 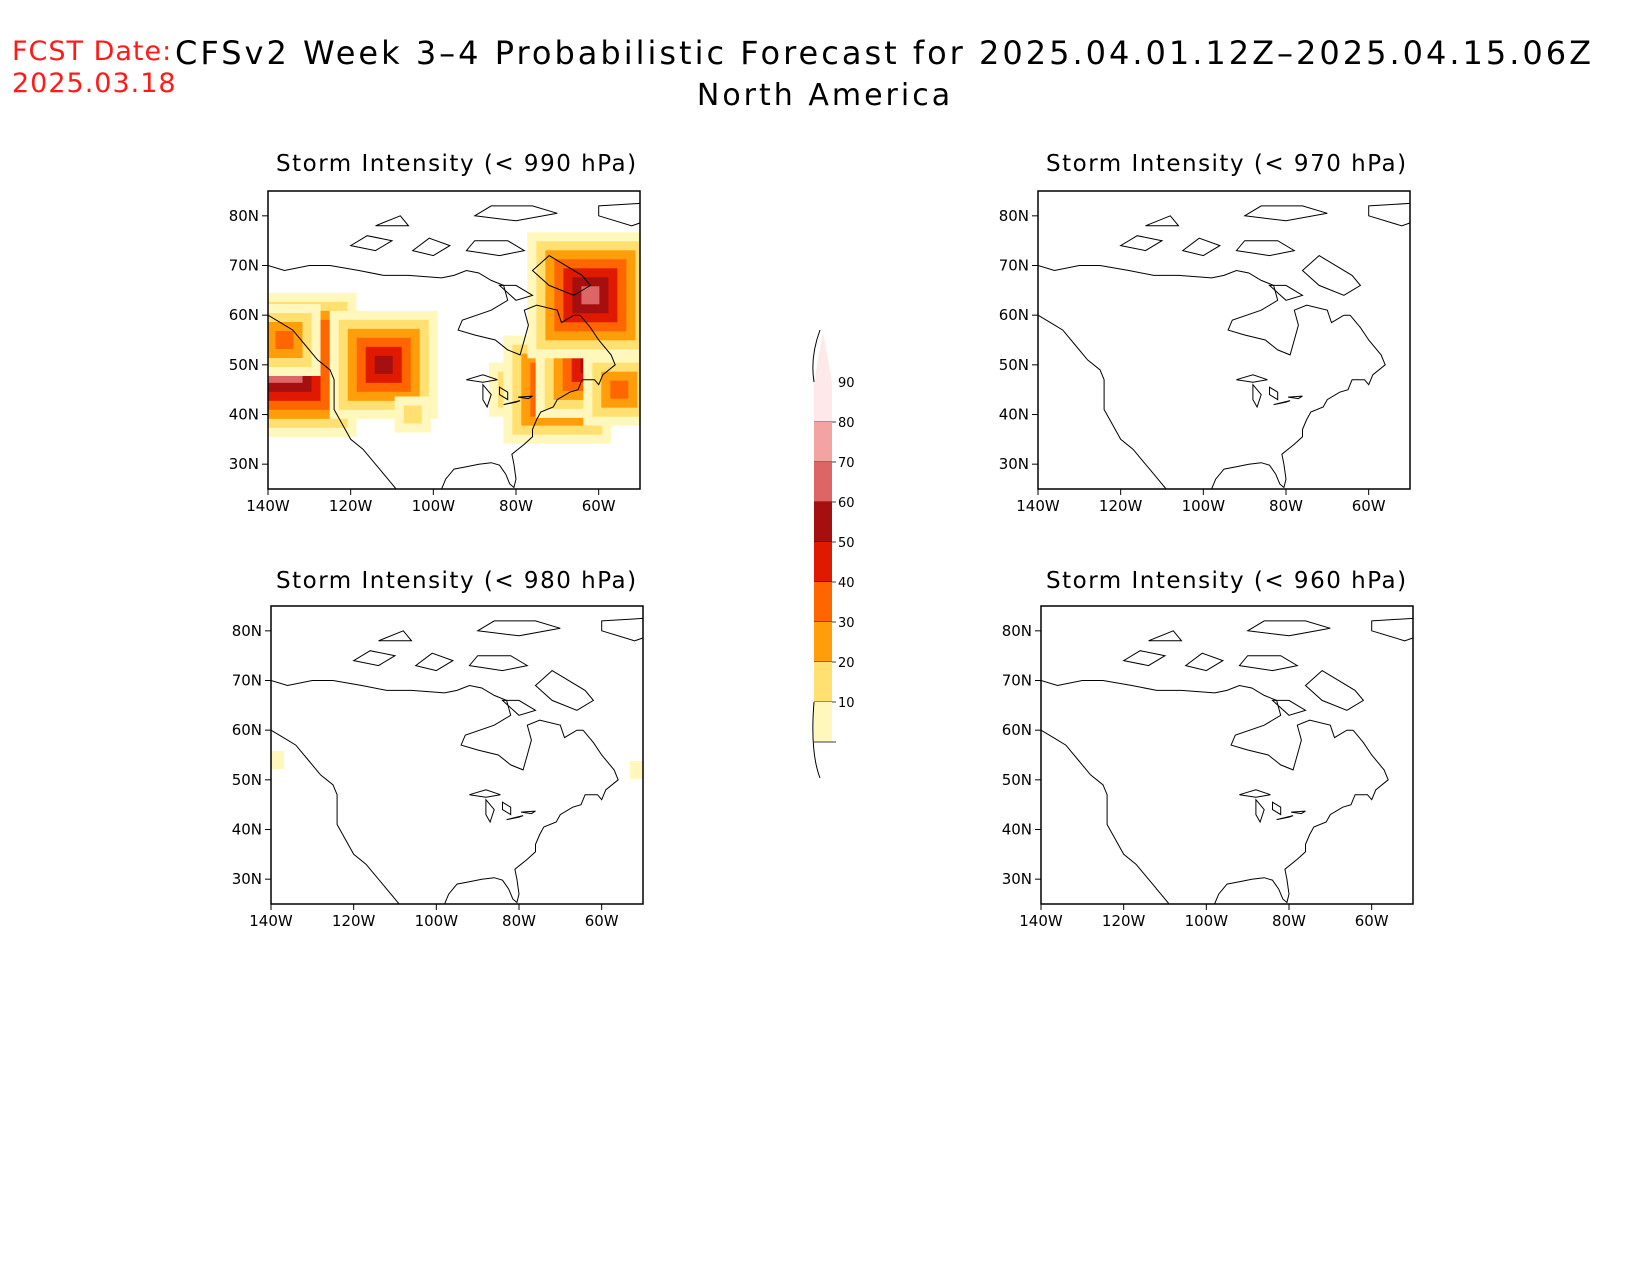 What do you see at coordinates (846, 463) in the screenshot?
I see `colorbar-label: 70` at bounding box center [846, 463].